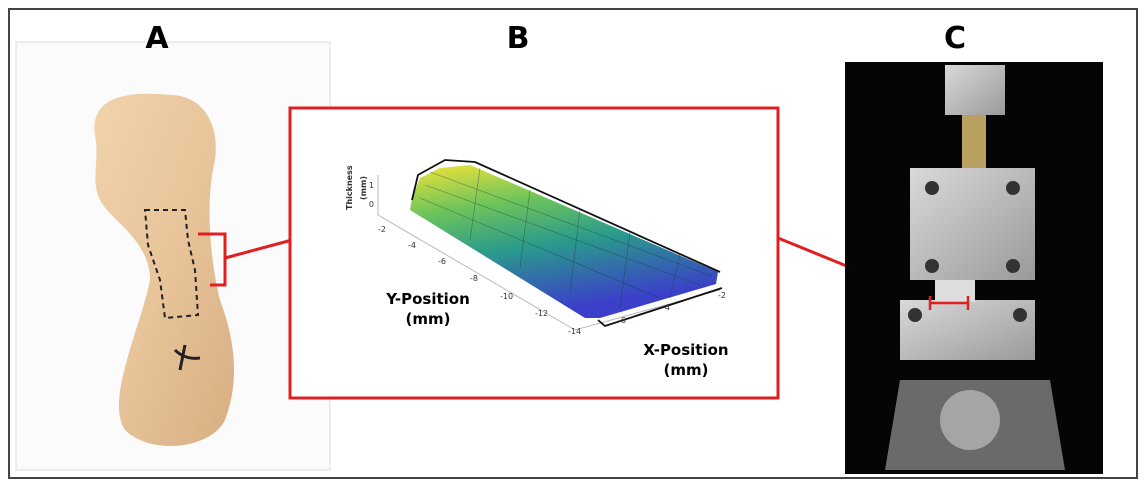 The width and height of the screenshot is (1147, 485). I want to click on y-tick: -12, so click(541, 313).